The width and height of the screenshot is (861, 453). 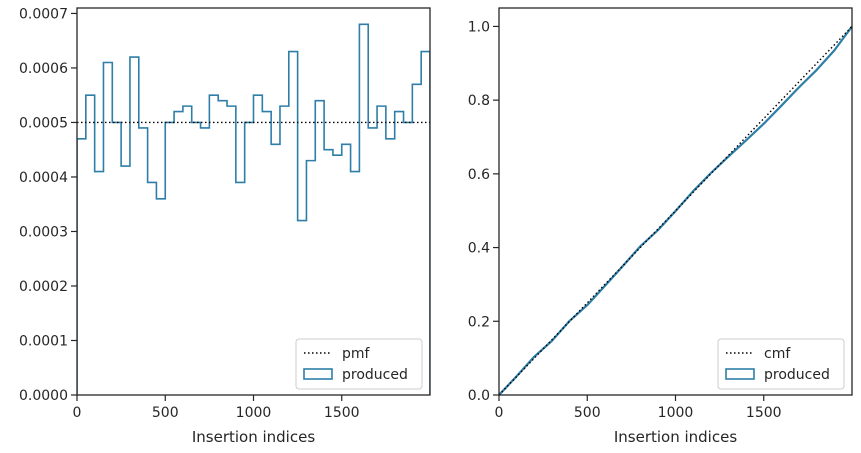 What do you see at coordinates (479, 322) in the screenshot?
I see `y-tick-label: 0.2` at bounding box center [479, 322].